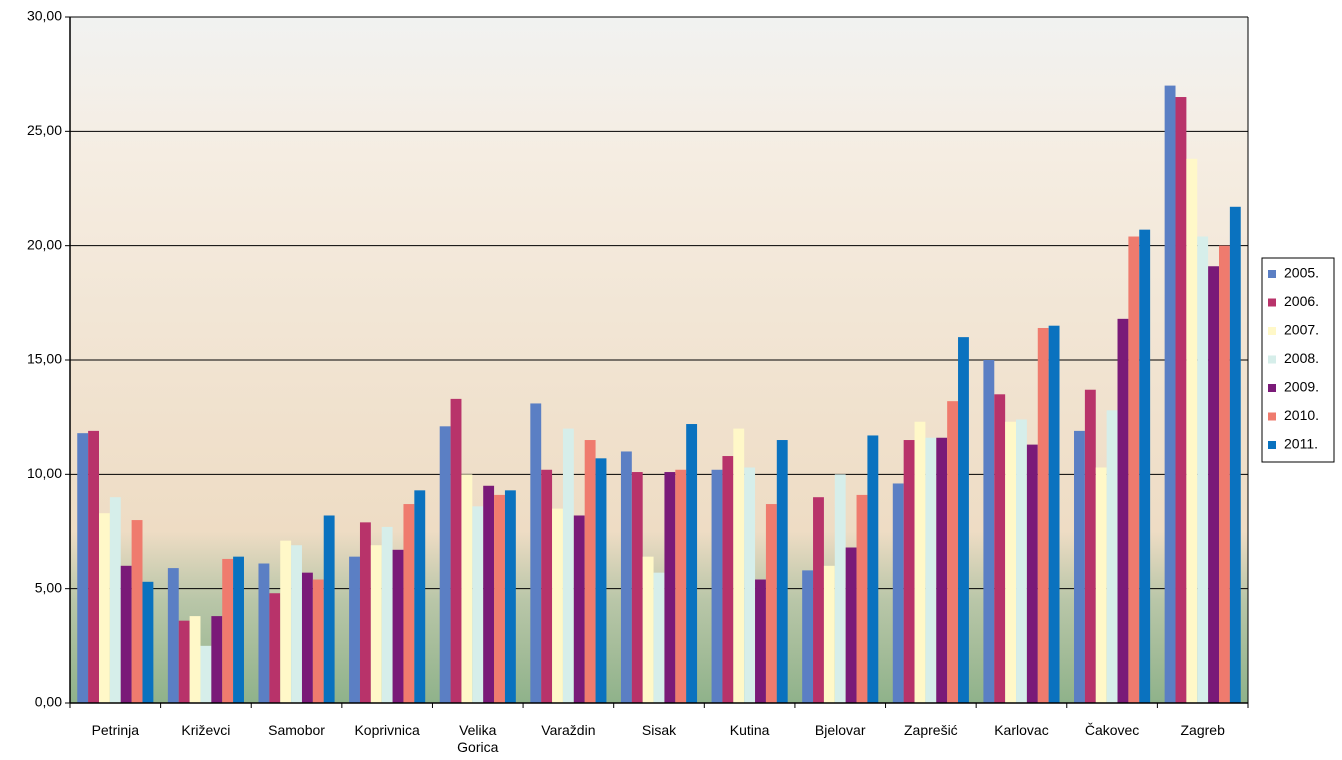 The image size is (1342, 760). What do you see at coordinates (1301, 273) in the screenshot?
I see `legend-label: 2005.` at bounding box center [1301, 273].